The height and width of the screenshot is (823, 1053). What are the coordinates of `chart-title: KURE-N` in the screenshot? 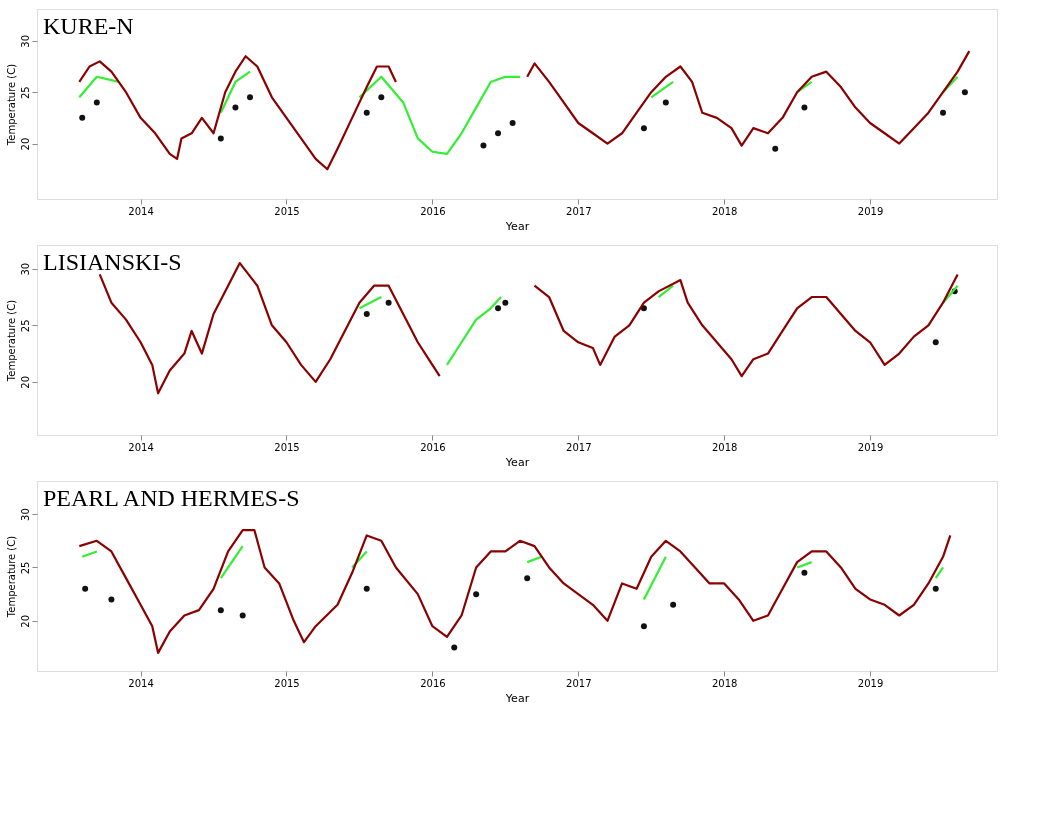 It's located at (88, 26).